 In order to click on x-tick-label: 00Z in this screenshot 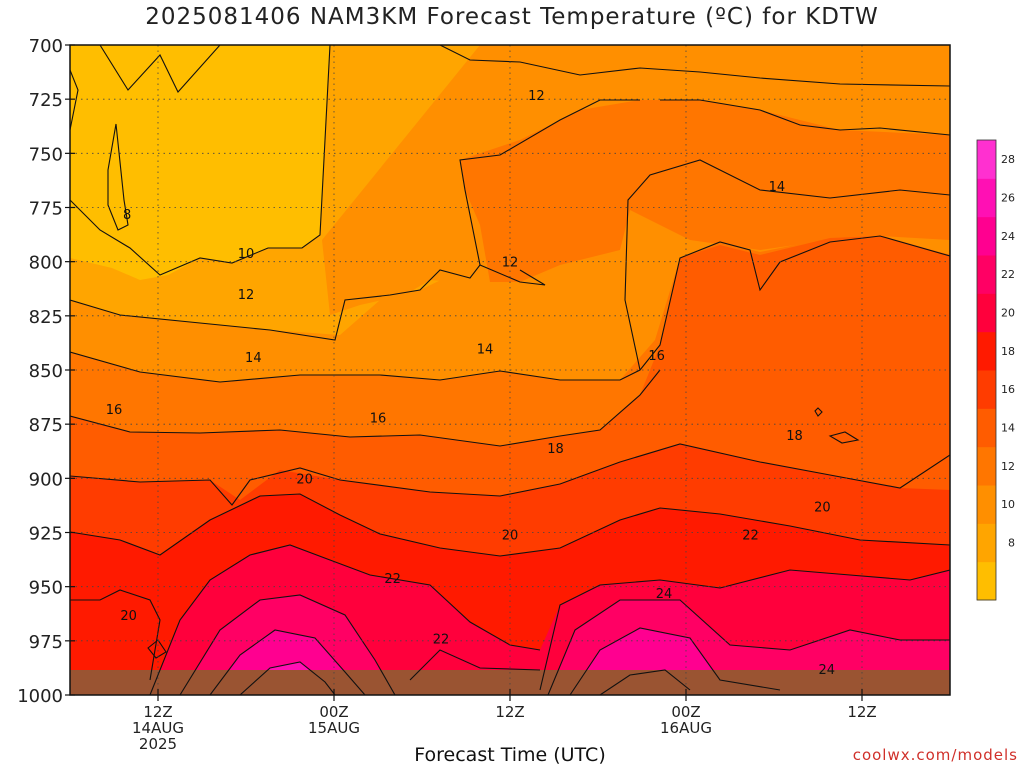, I will do `click(685, 712)`.